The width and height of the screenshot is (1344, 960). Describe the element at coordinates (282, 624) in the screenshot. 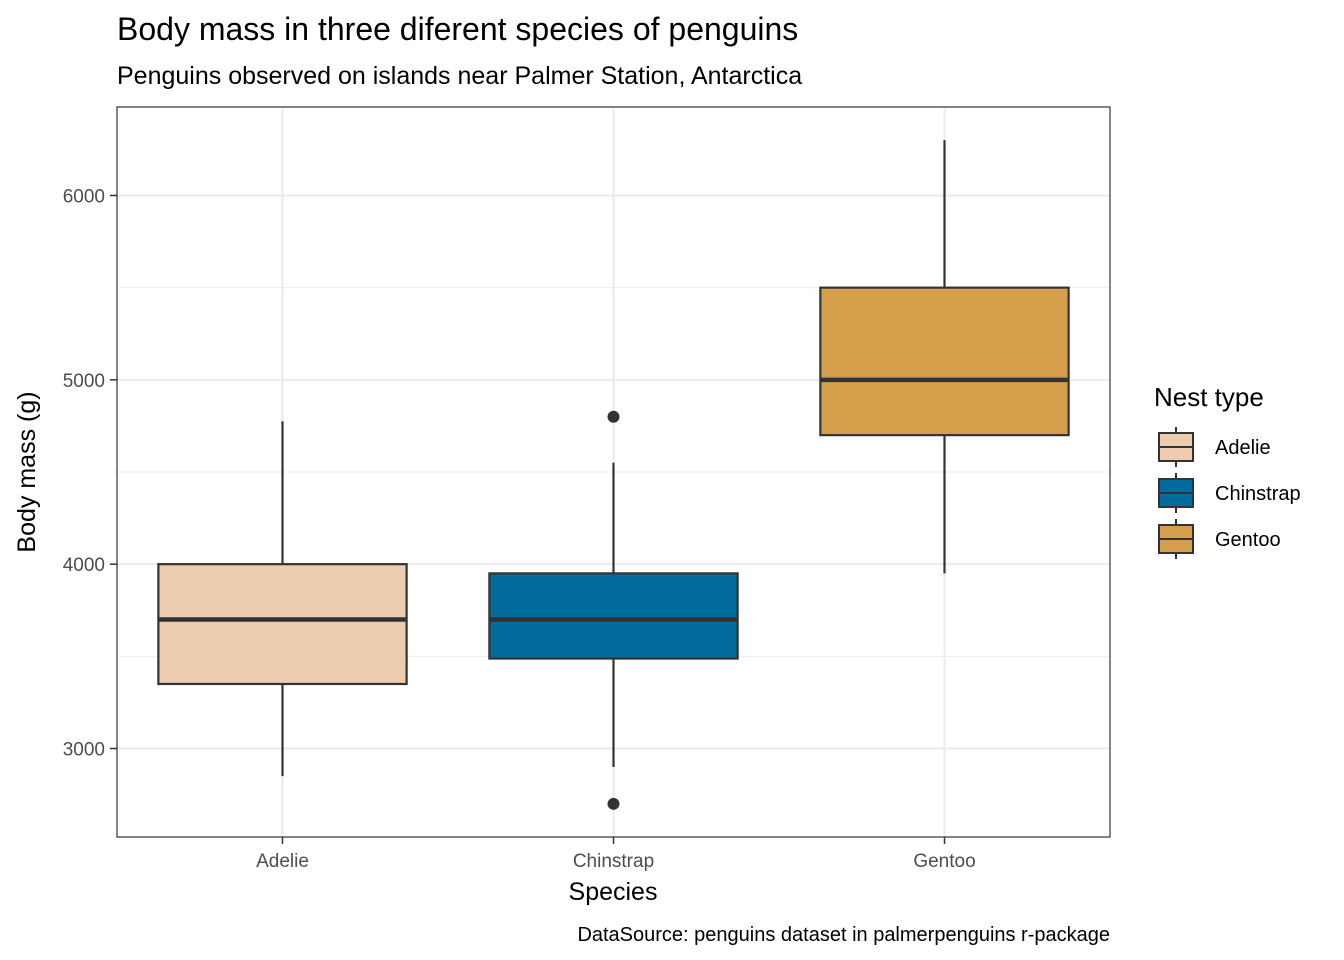

I see `box-adelie` at that location.